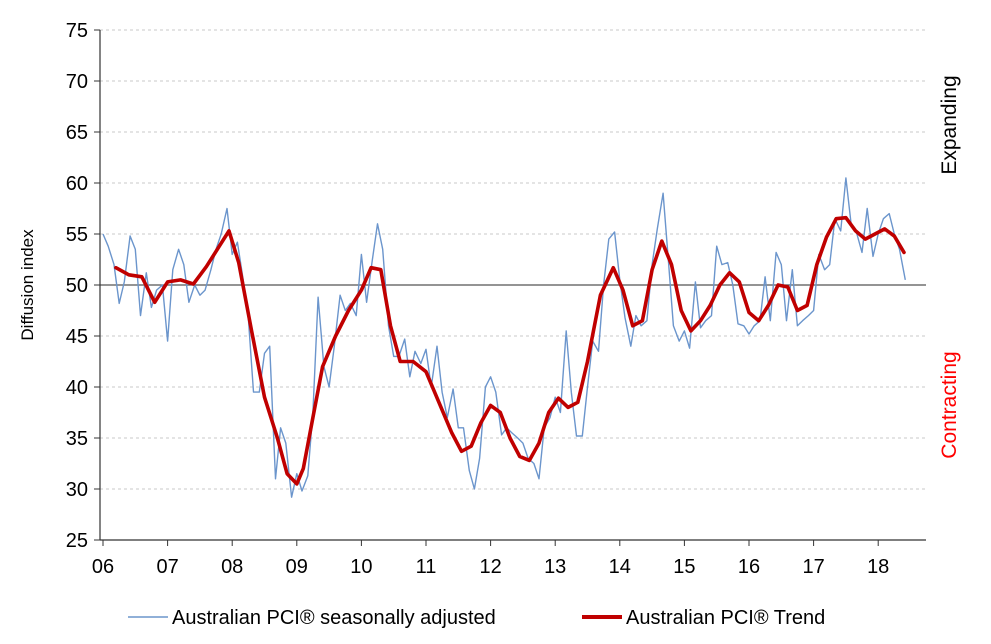  What do you see at coordinates (749, 567) in the screenshot?
I see `x-tick-label: 16` at bounding box center [749, 567].